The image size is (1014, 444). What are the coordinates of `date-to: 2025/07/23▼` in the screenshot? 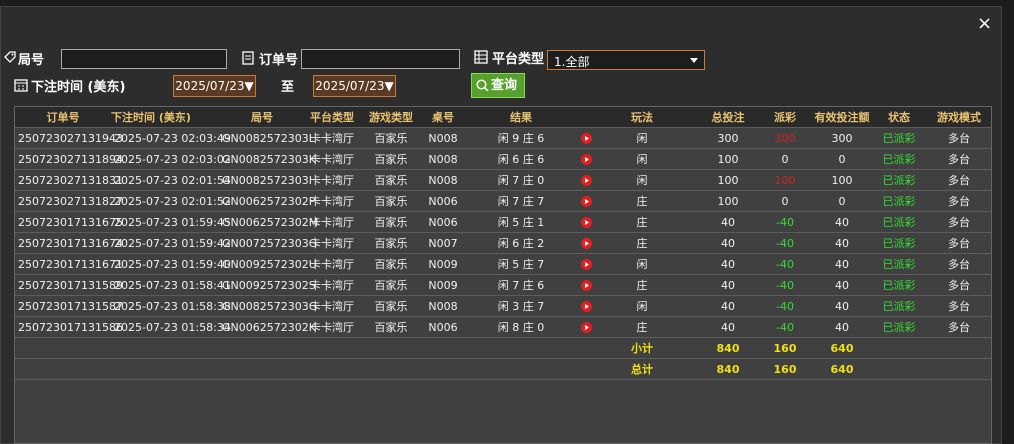 It's located at (354, 86).